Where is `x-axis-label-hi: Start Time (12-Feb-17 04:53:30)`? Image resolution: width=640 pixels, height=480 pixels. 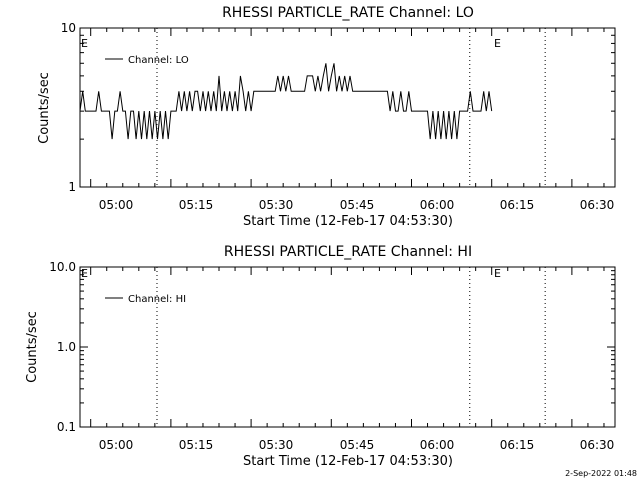
x-axis-label-hi: Start Time (12-Feb-17 04:53:30) is located at coordinates (348, 461).